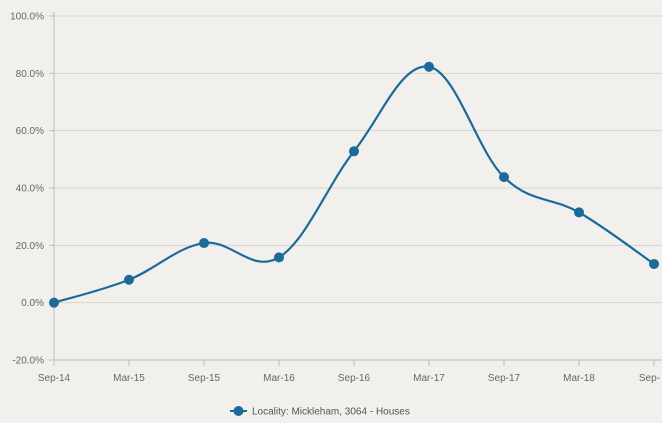  I want to click on y-axis-ticks: -20.0% 0.0% 20.0% 40.0% 60.0% 80.0% 100.0%, so click(32, 189).